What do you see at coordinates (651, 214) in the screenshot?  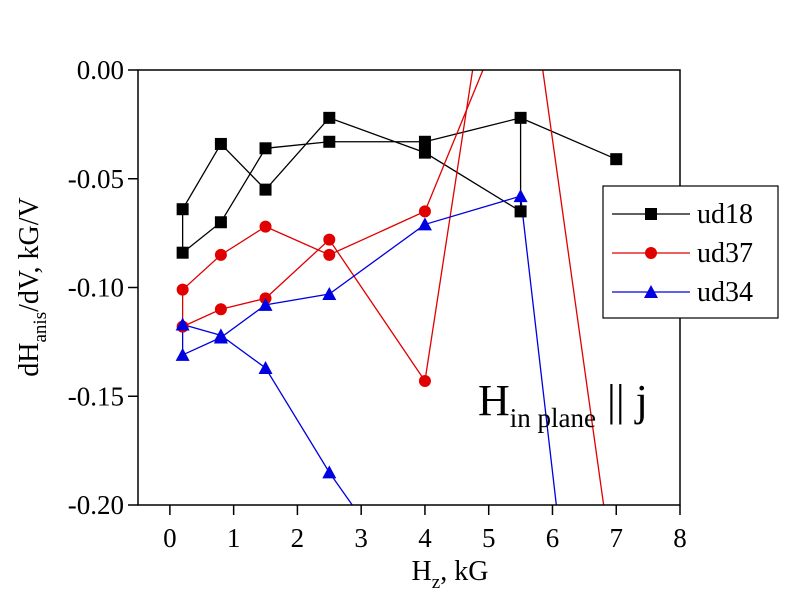 I see `legend-marker-ud18` at bounding box center [651, 214].